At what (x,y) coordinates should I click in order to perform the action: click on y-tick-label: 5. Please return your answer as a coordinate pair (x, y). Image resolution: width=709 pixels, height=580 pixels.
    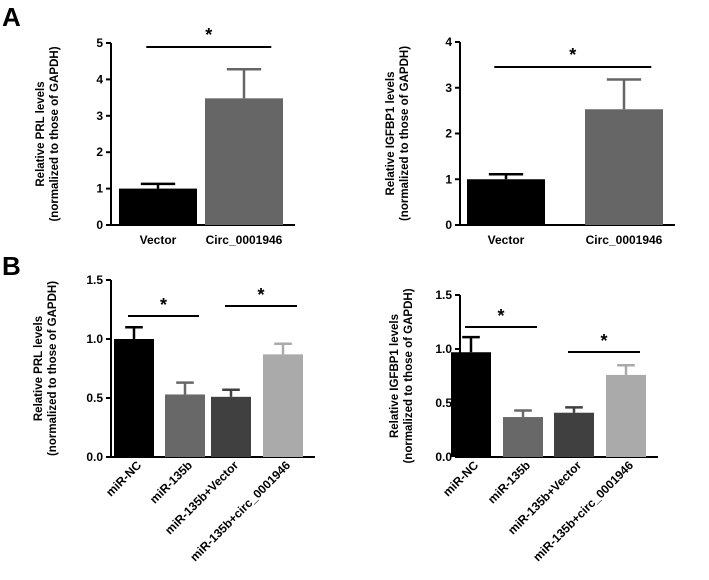
    Looking at the image, I should click on (99, 43).